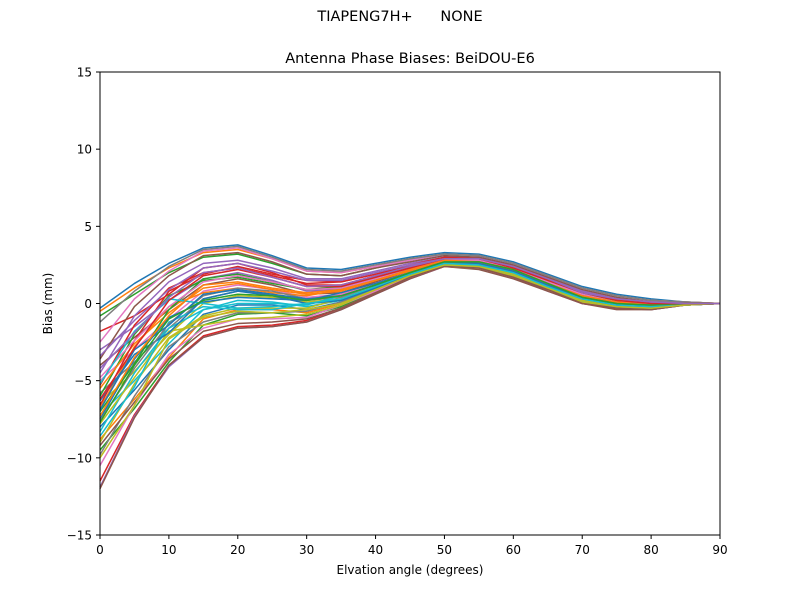  What do you see at coordinates (582, 550) in the screenshot?
I see `x-tick-label: 70` at bounding box center [582, 550].